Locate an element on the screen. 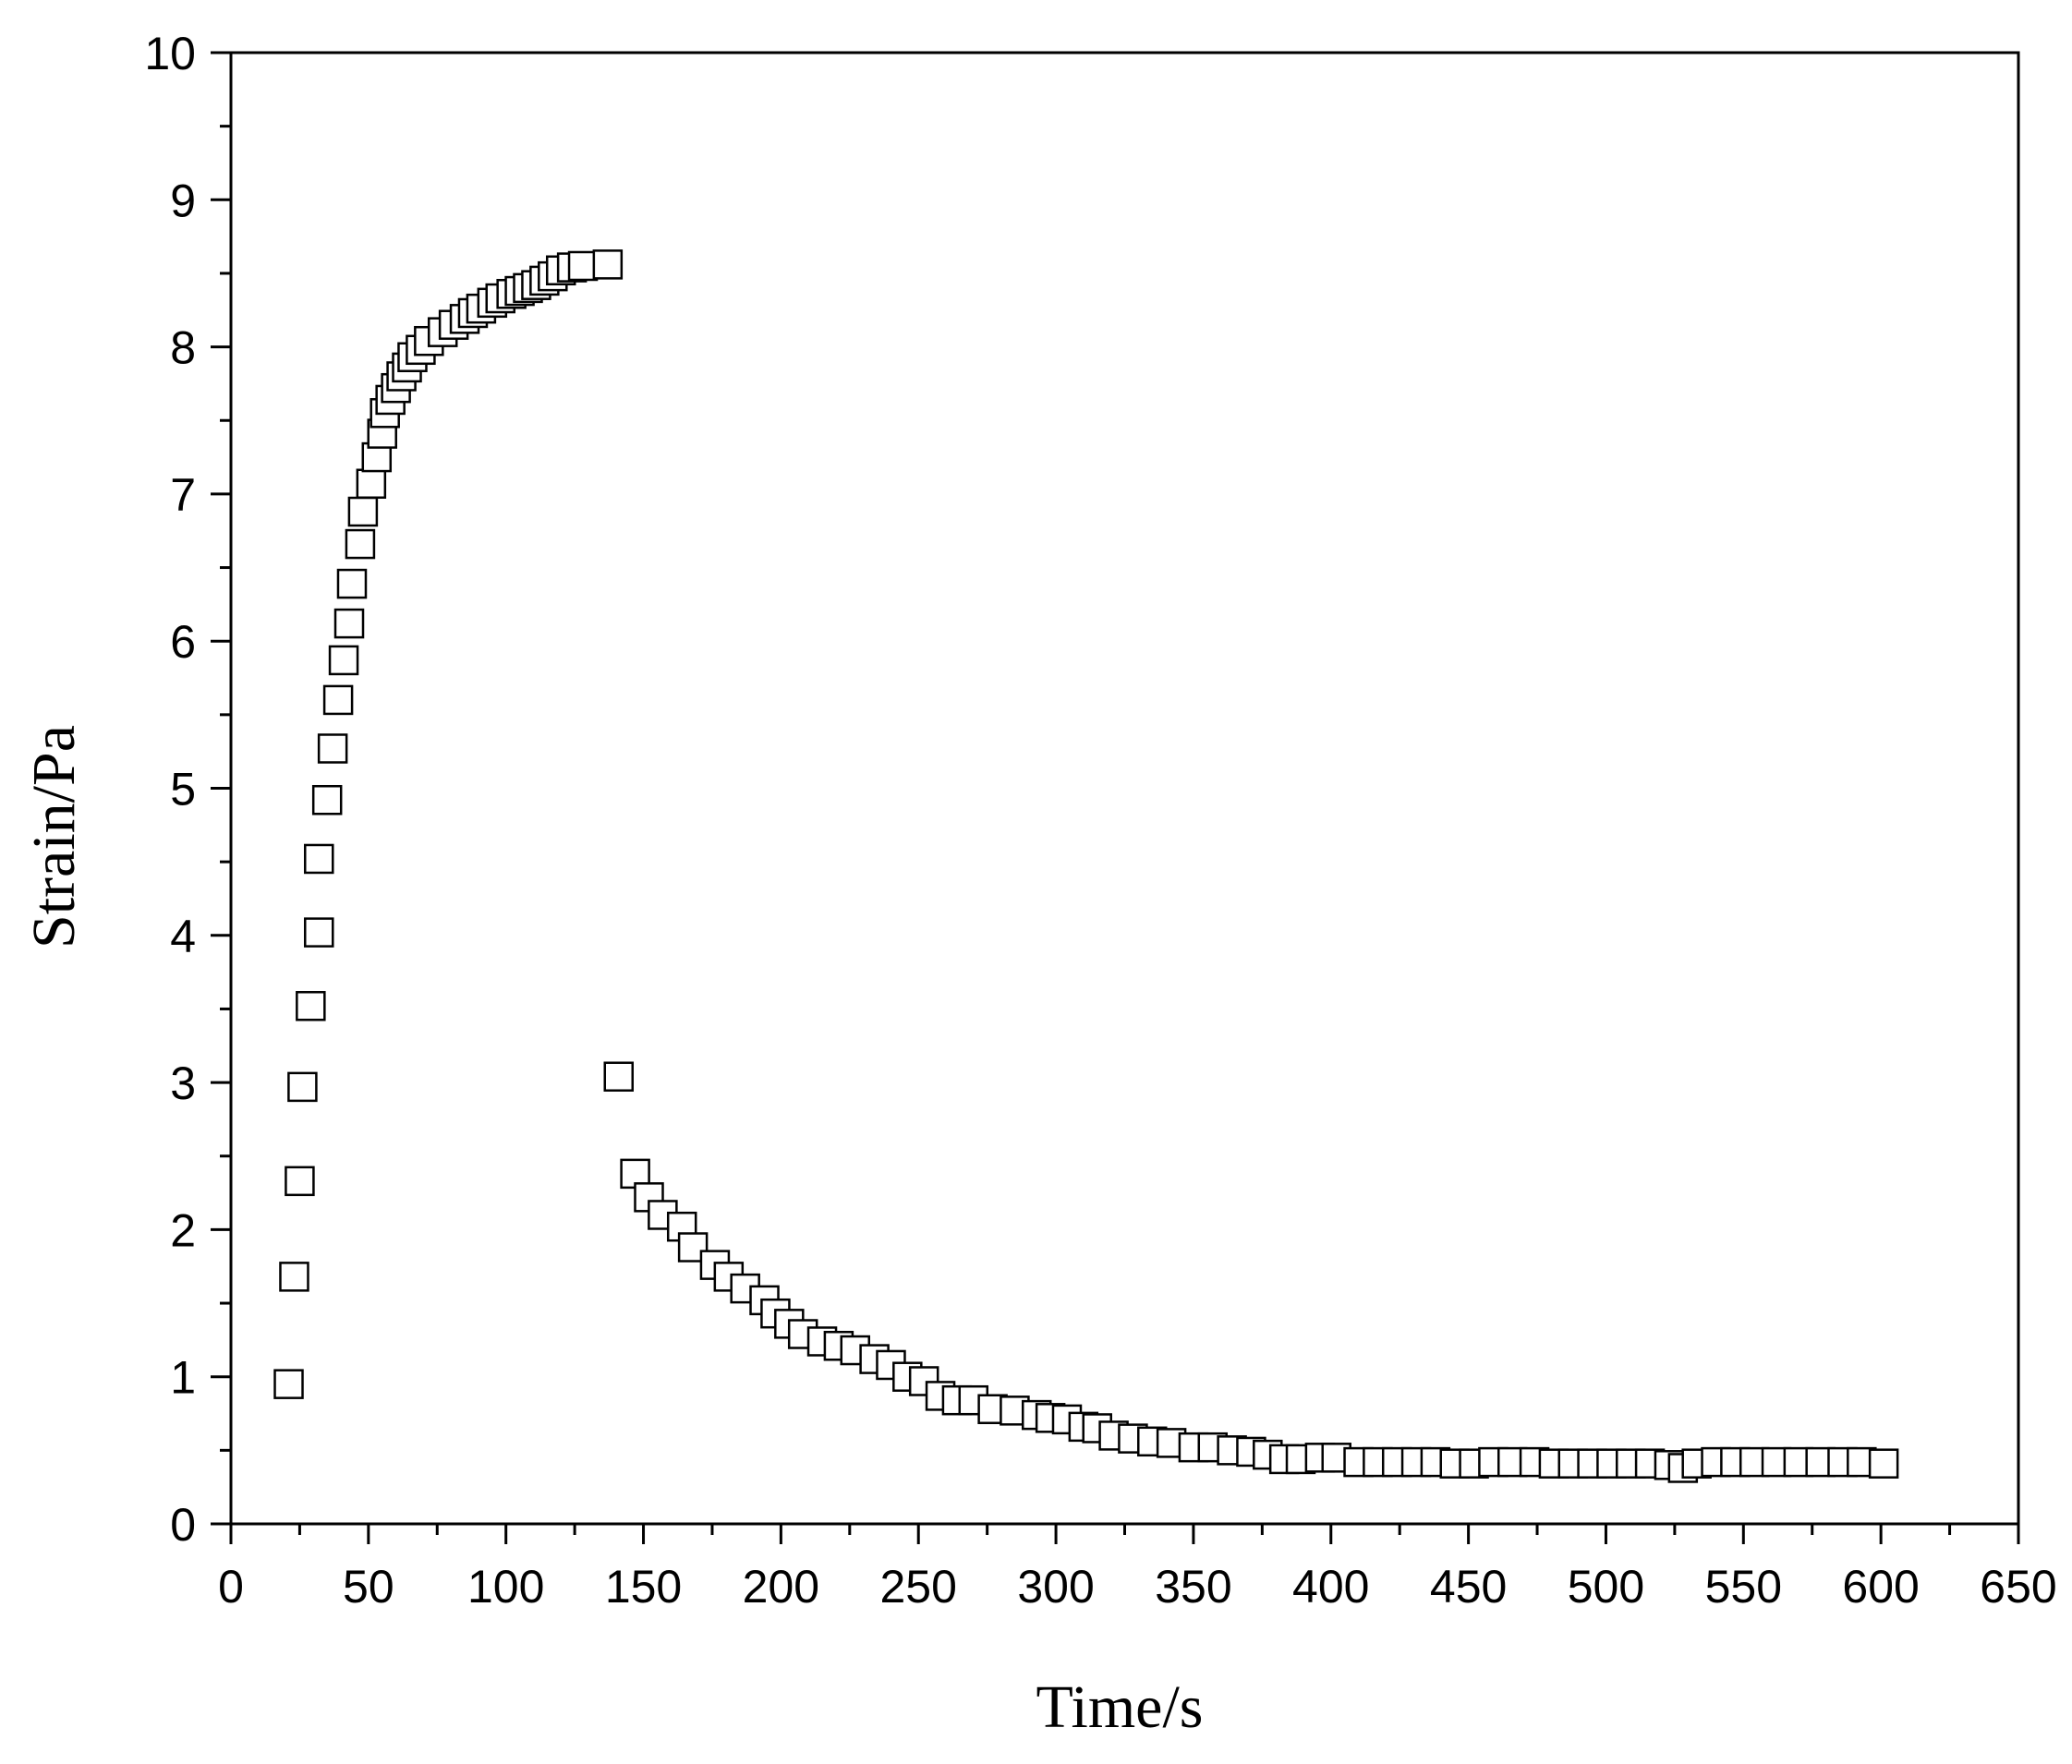 The image size is (2072, 1764). y-tick-label: 3 is located at coordinates (183, 1083).